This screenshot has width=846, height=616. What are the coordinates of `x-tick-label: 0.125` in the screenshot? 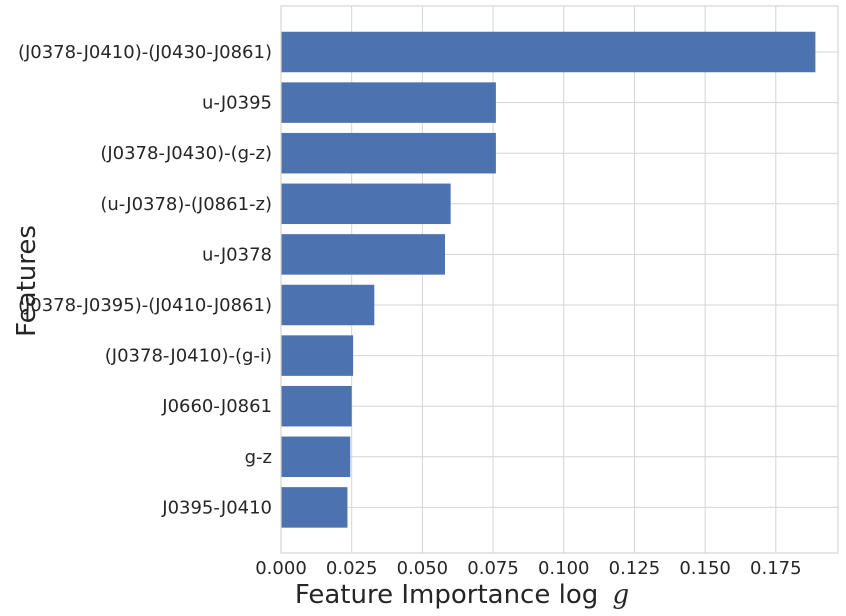 It's located at (635, 568).